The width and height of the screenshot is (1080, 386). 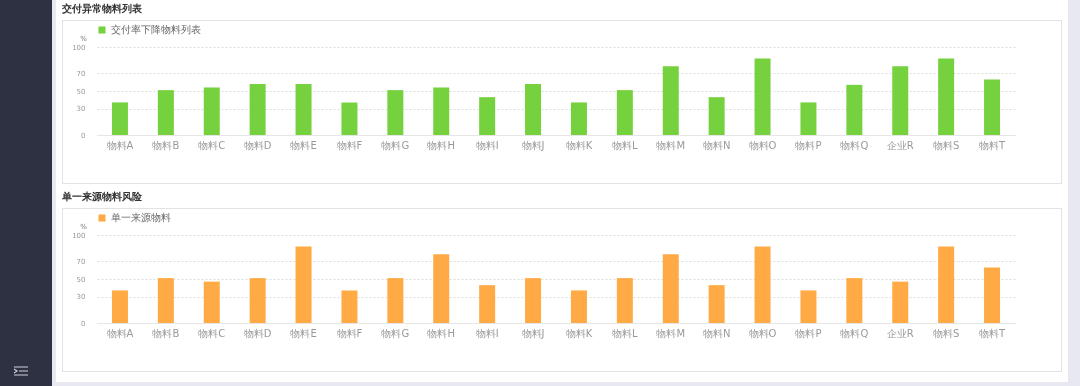 What do you see at coordinates (102, 197) in the screenshot?
I see `chart-title: 单一来源物料风险` at bounding box center [102, 197].